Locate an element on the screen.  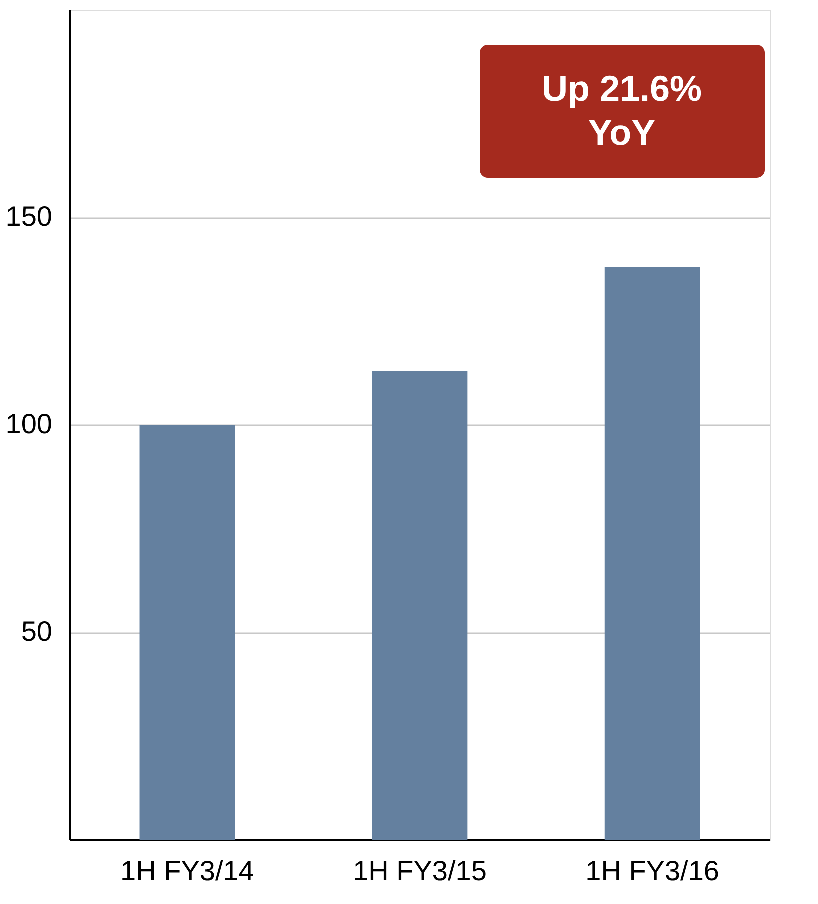
x-tick-label: 1H FY3/16 is located at coordinates (653, 871).